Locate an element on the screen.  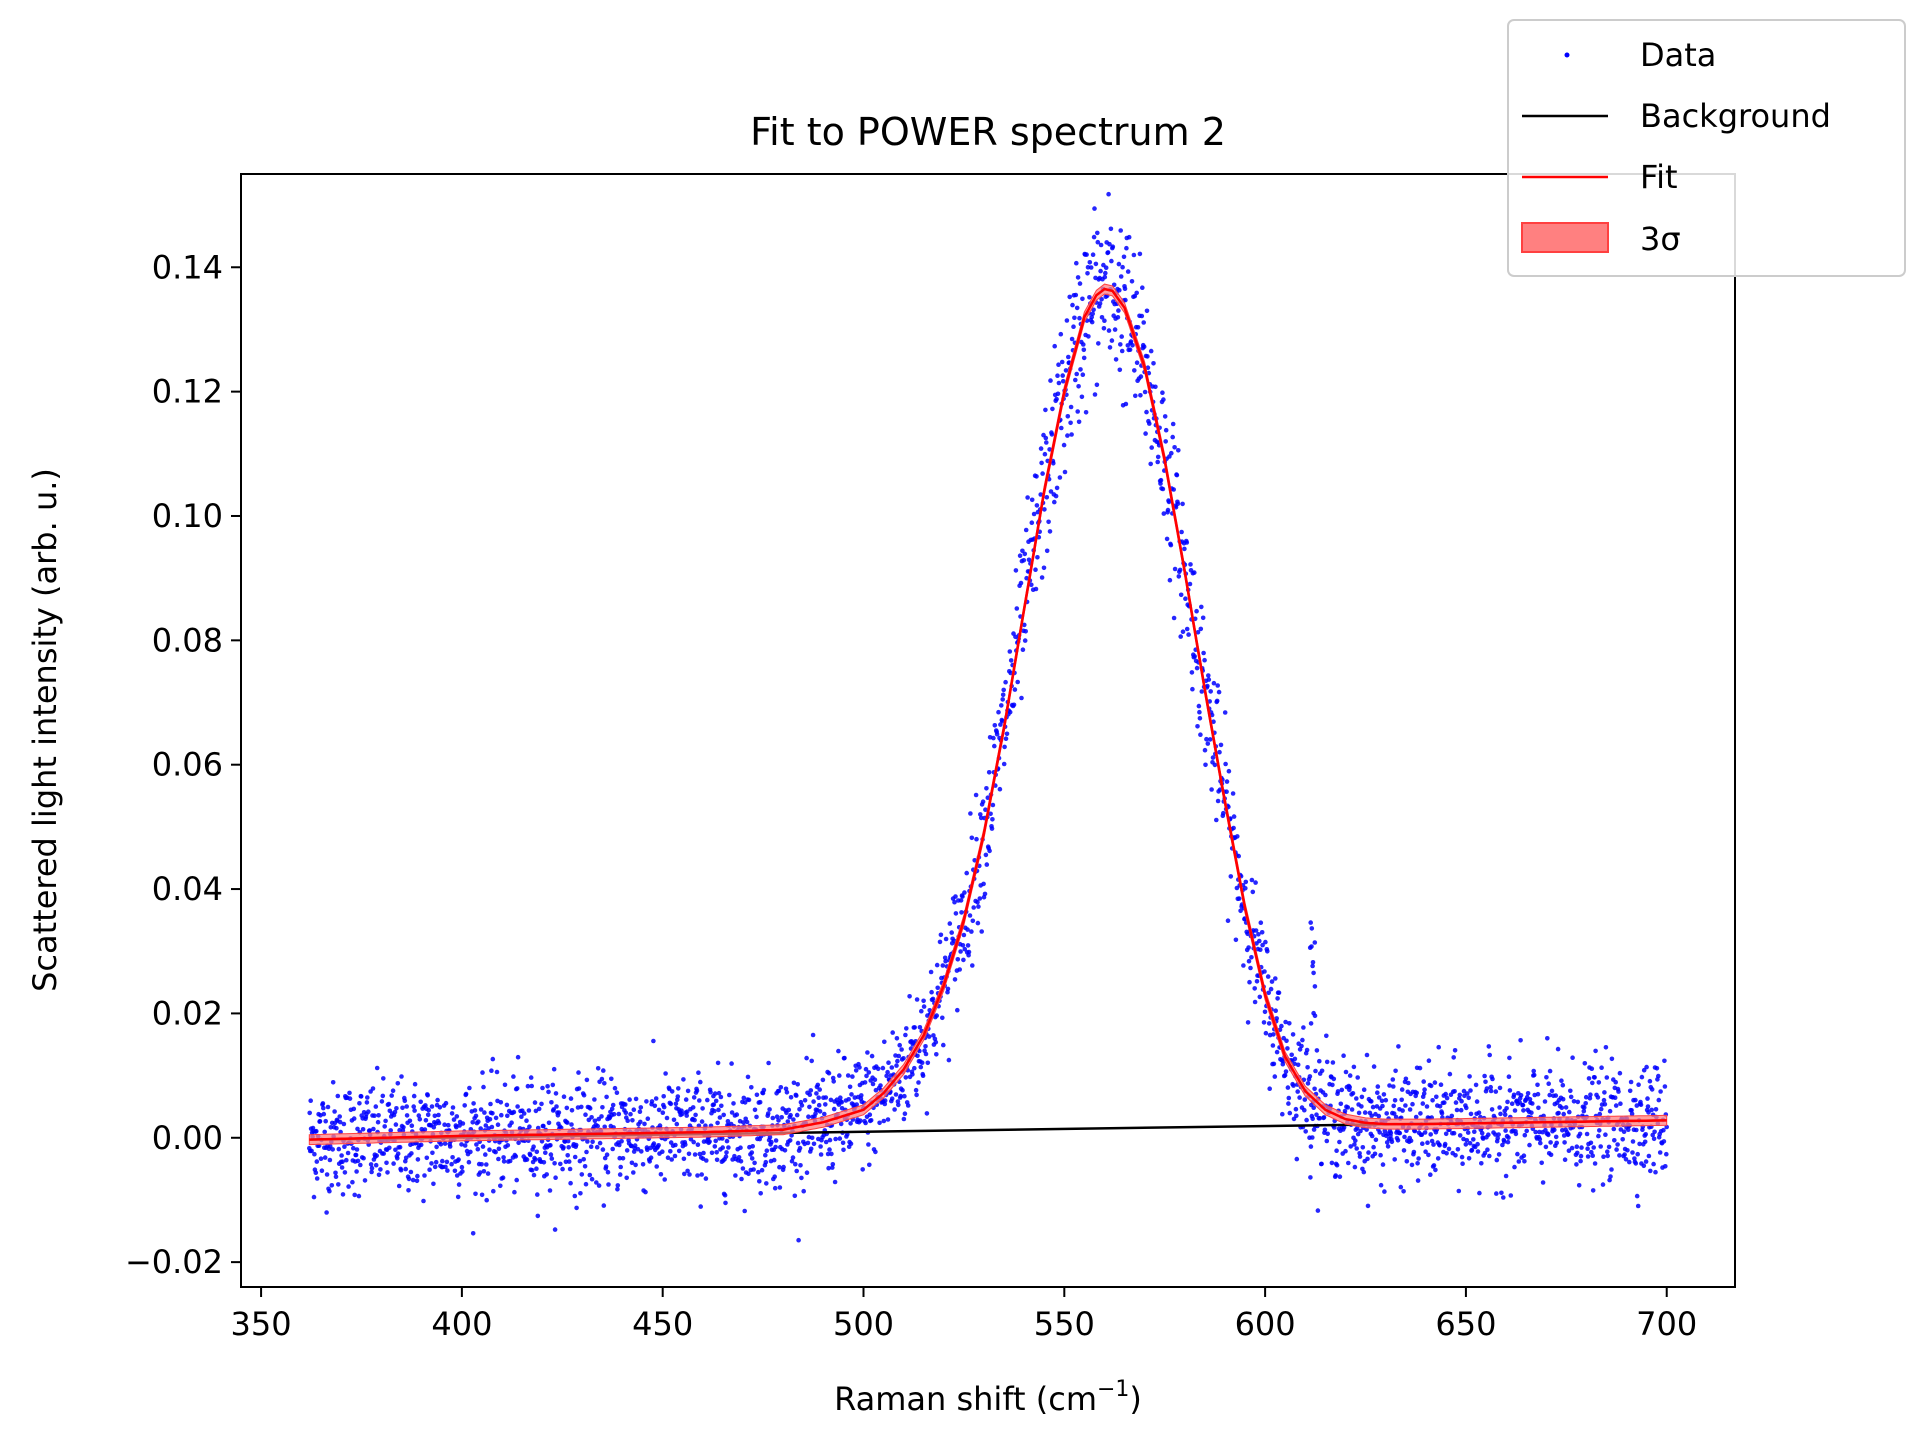
x-tick-label: 550 is located at coordinates (1064, 1324).